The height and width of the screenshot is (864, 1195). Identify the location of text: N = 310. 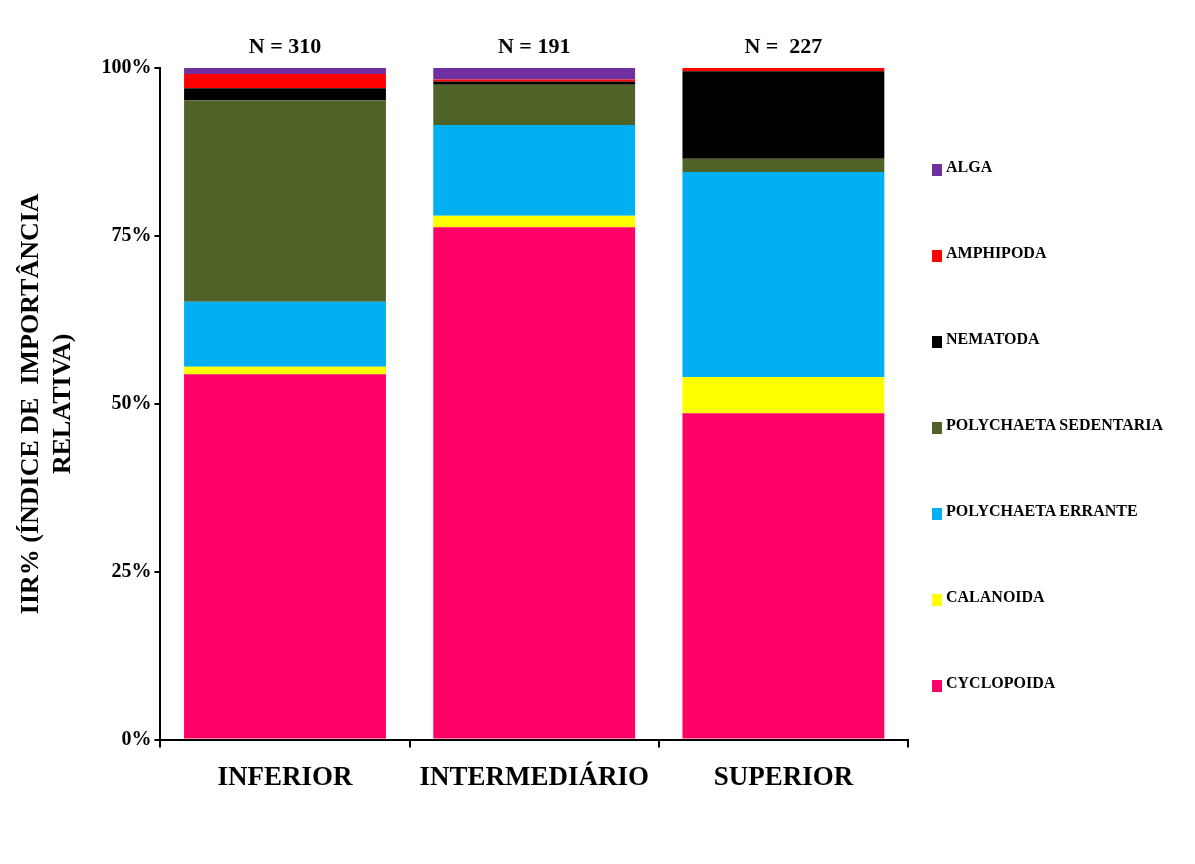
(285, 45).